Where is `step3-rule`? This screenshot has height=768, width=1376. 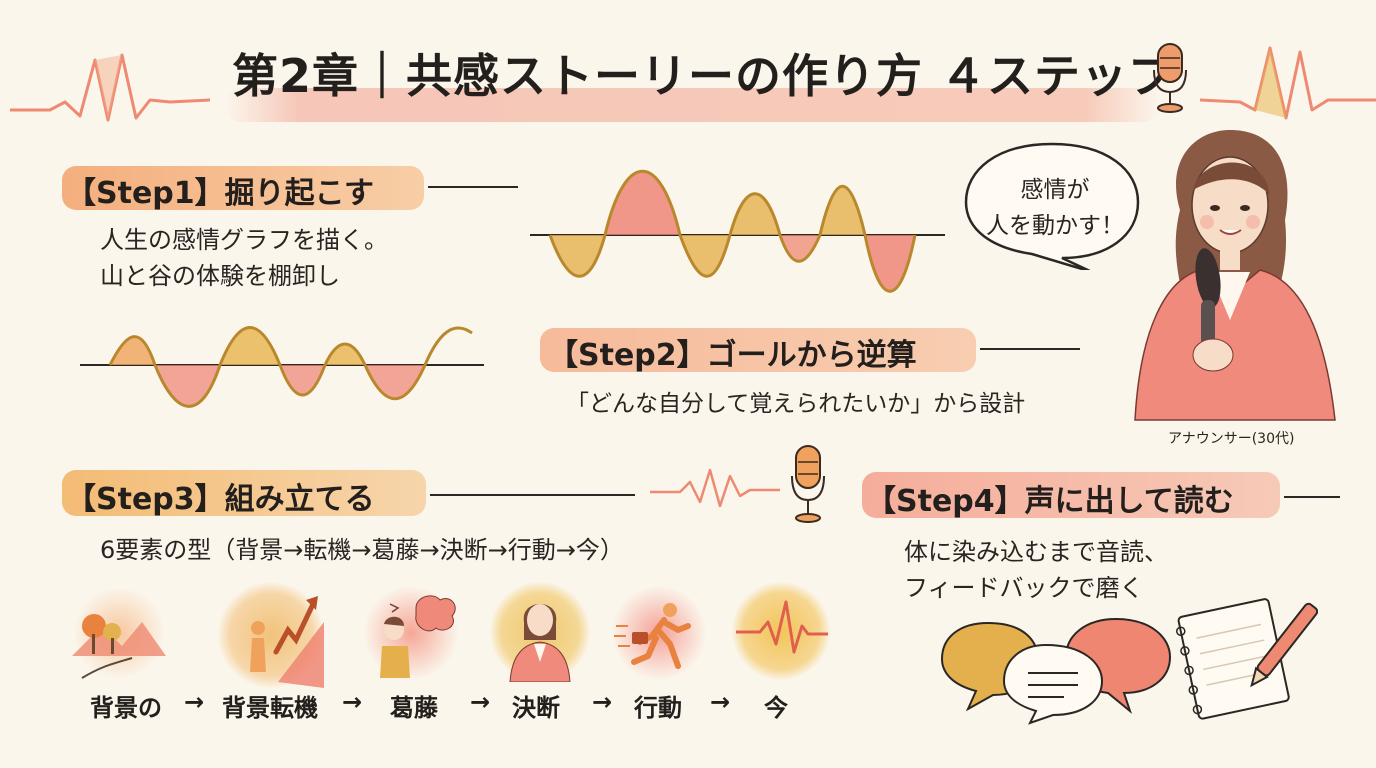 step3-rule is located at coordinates (532, 495).